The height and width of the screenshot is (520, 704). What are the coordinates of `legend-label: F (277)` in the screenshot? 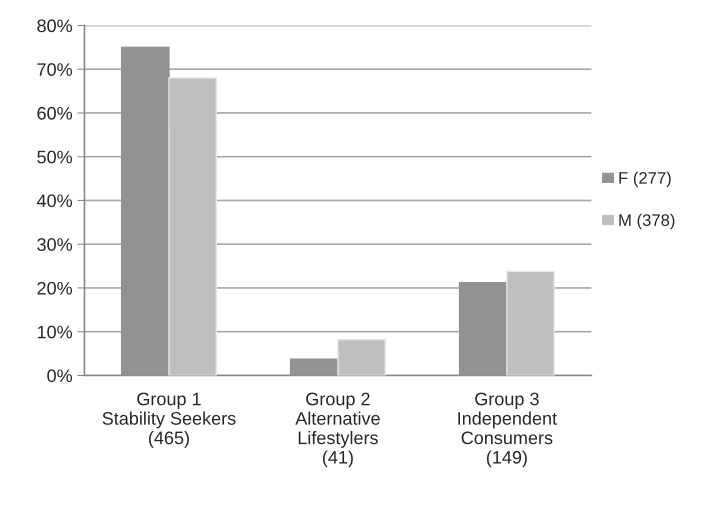 It's located at (645, 180).